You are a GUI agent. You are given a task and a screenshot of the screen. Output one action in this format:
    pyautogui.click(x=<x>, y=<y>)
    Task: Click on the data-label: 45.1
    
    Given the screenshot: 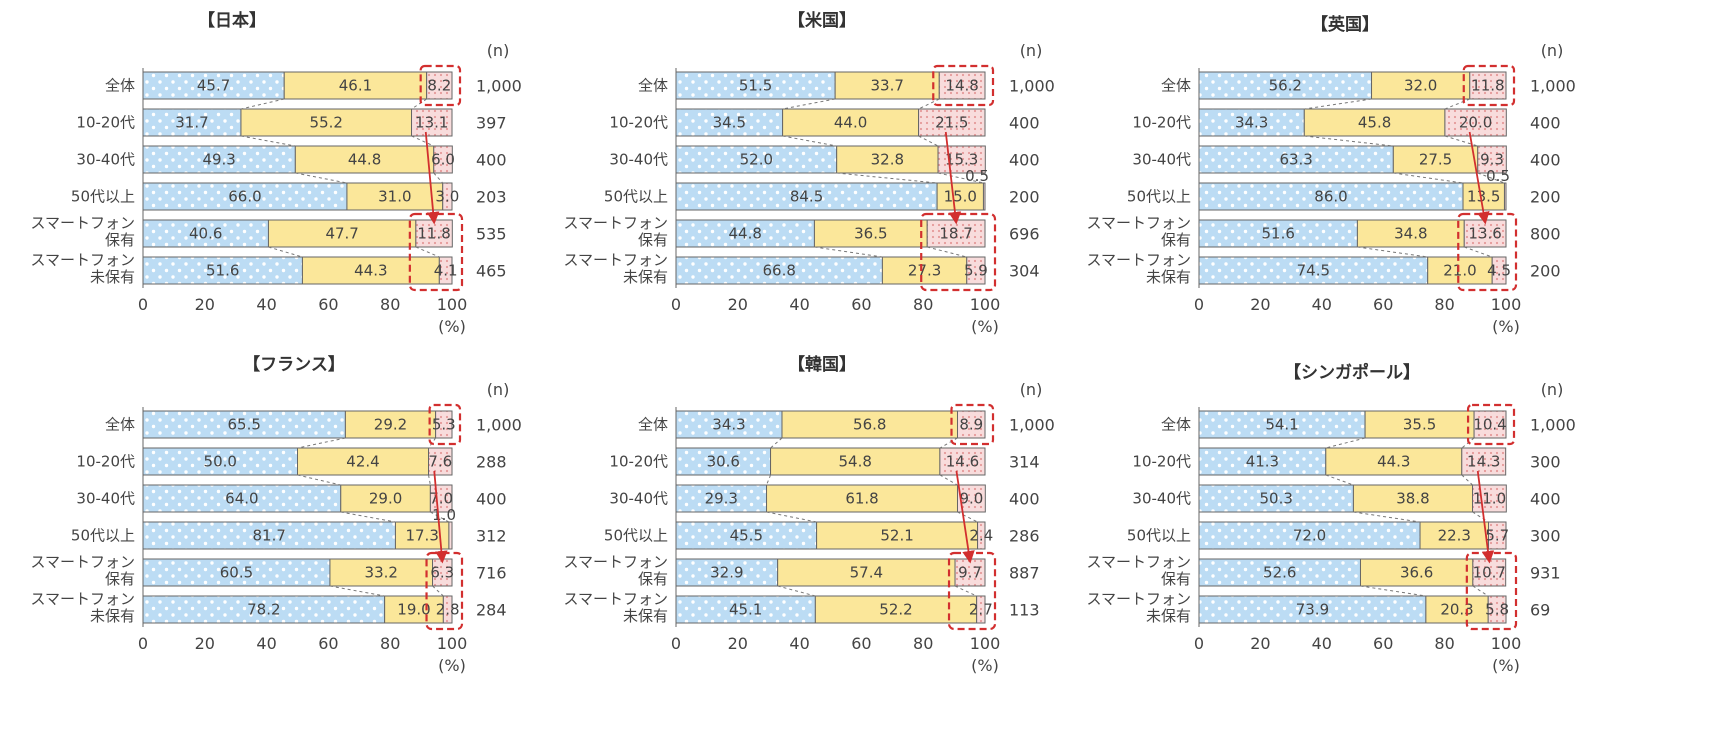 What is the action you would take?
    pyautogui.click(x=745, y=610)
    